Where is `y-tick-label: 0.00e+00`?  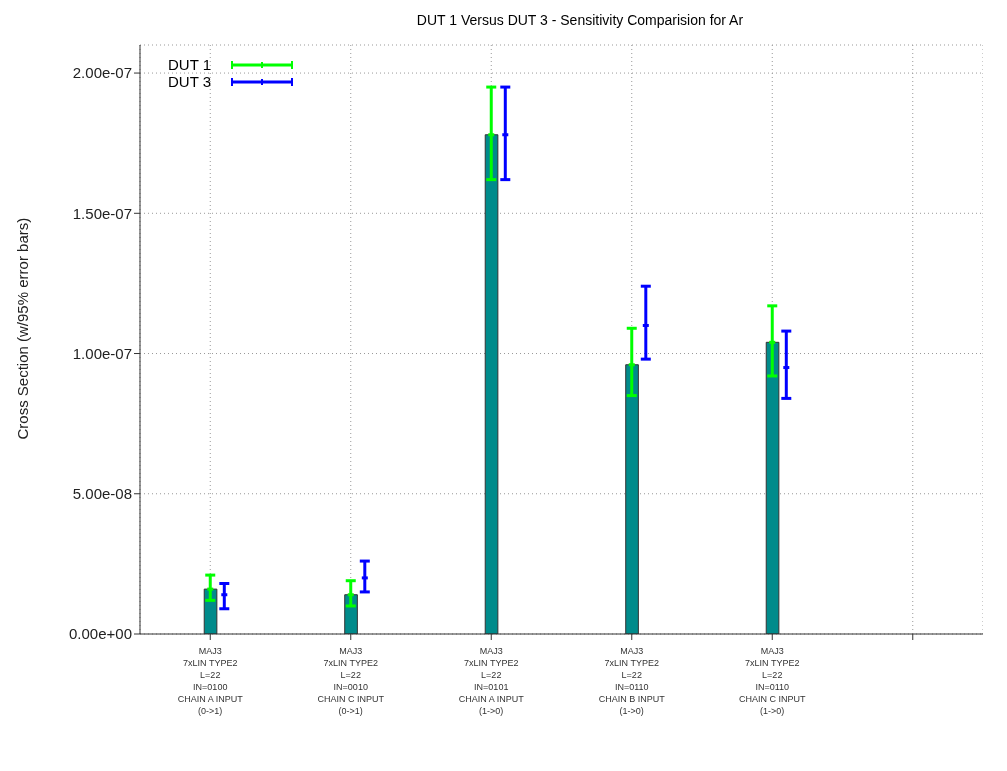
y-tick-label: 0.00e+00 is located at coordinates (100, 634).